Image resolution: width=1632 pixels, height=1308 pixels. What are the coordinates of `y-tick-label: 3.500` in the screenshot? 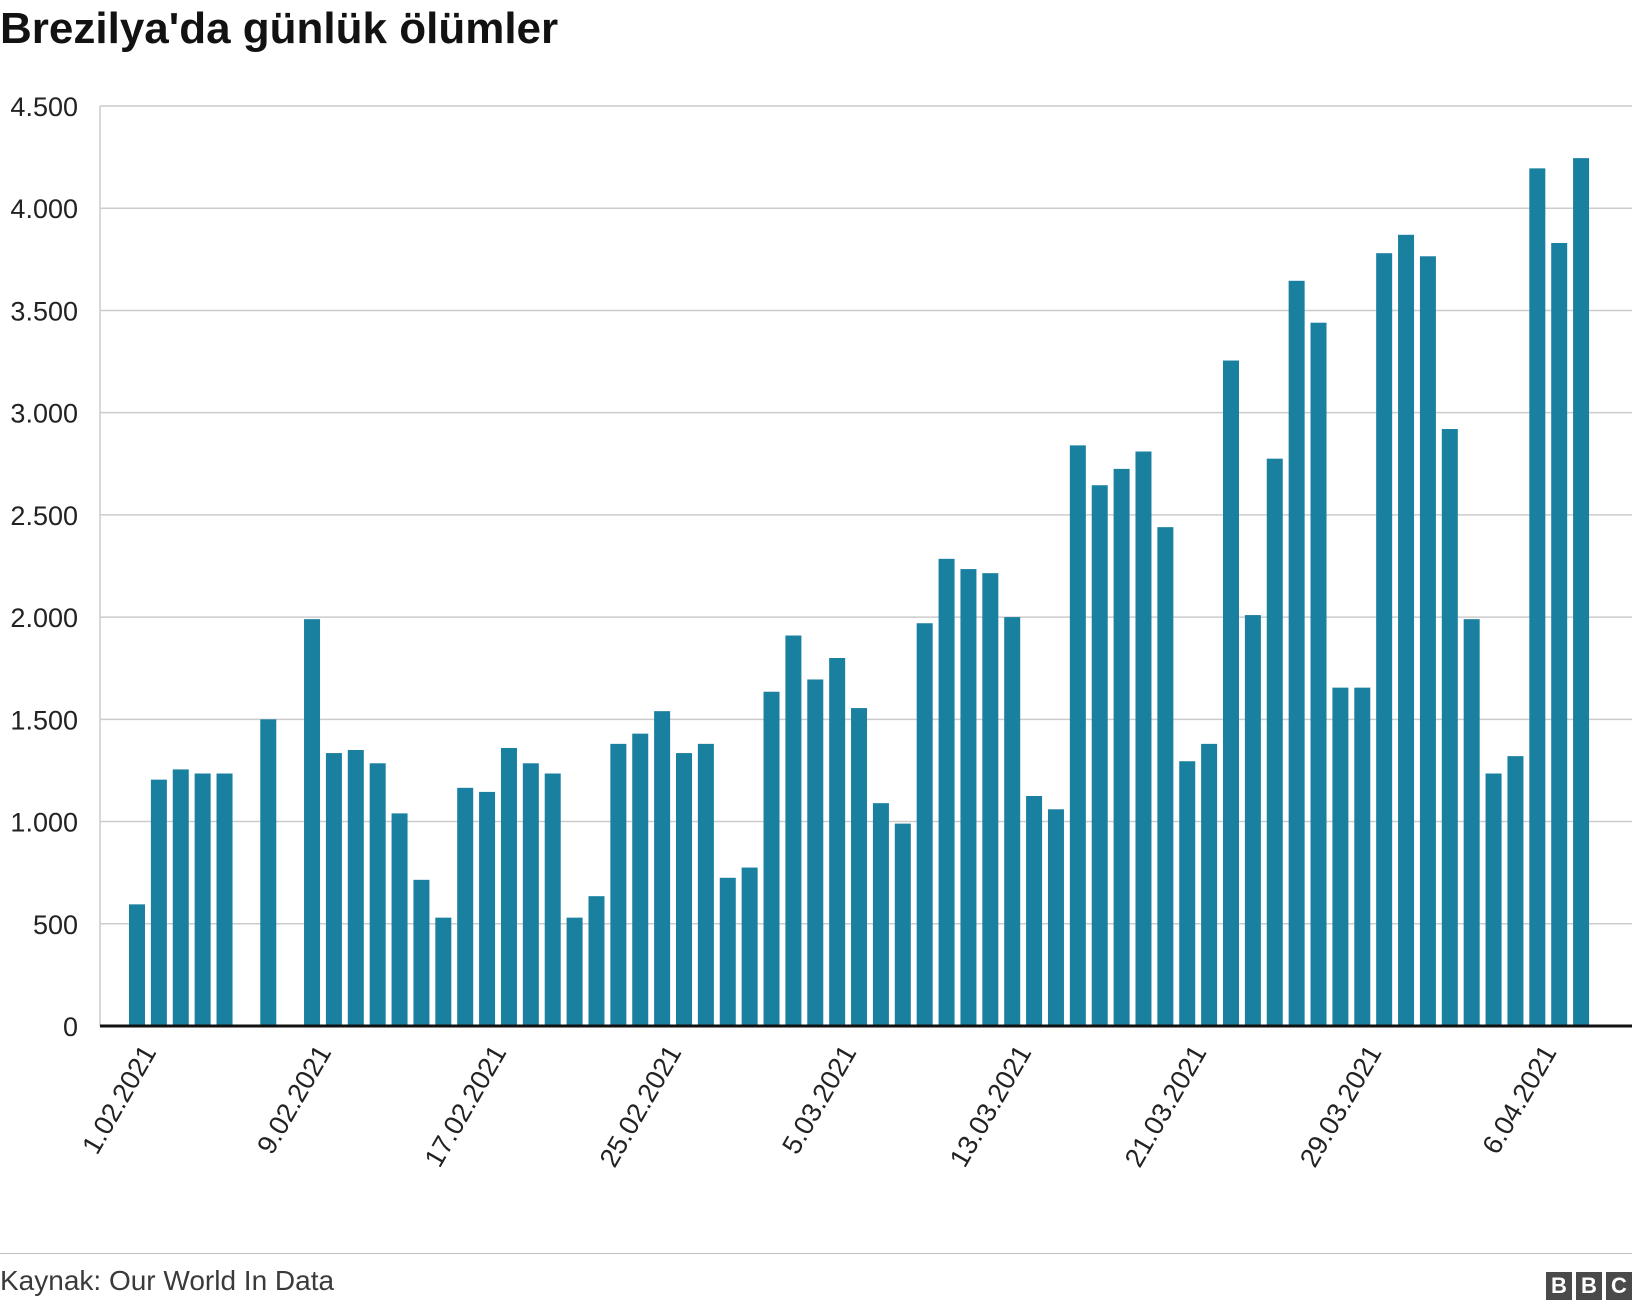 It's located at (44, 311).